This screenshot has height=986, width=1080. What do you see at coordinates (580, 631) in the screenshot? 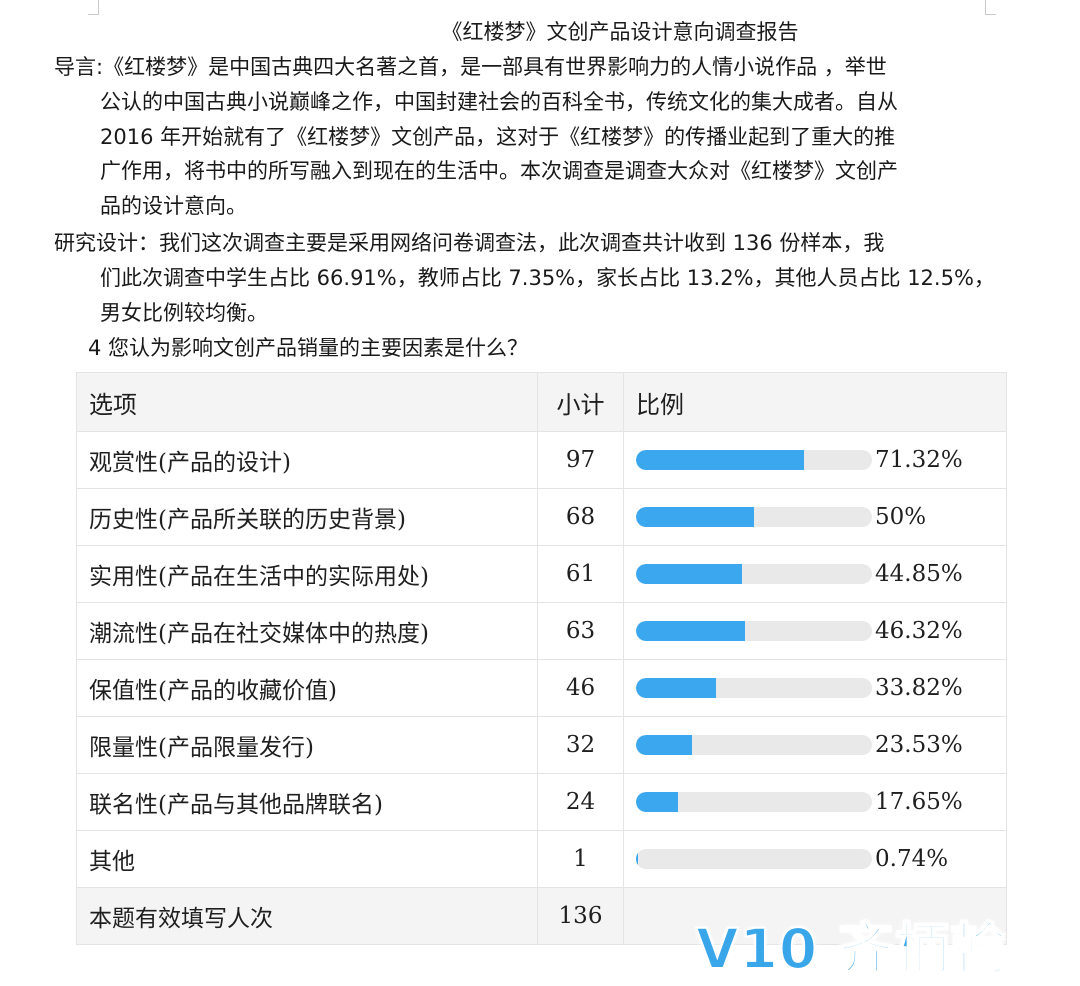
I see `option-count: 63` at bounding box center [580, 631].